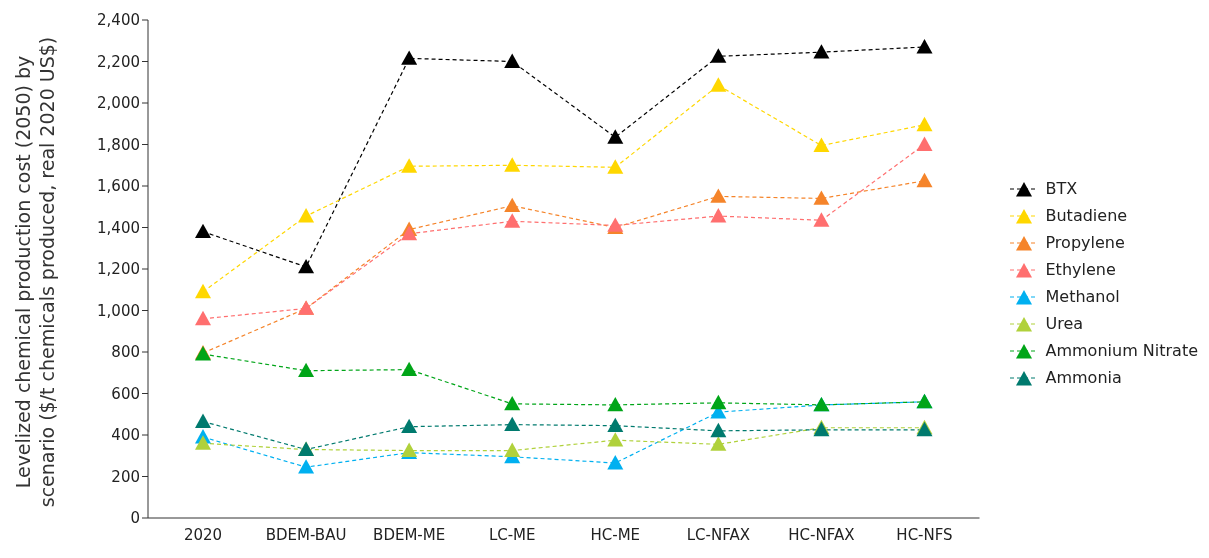 The height and width of the screenshot is (558, 1209). Describe the element at coordinates (118, 103) in the screenshot. I see `y-tick-label: 2,000` at that location.